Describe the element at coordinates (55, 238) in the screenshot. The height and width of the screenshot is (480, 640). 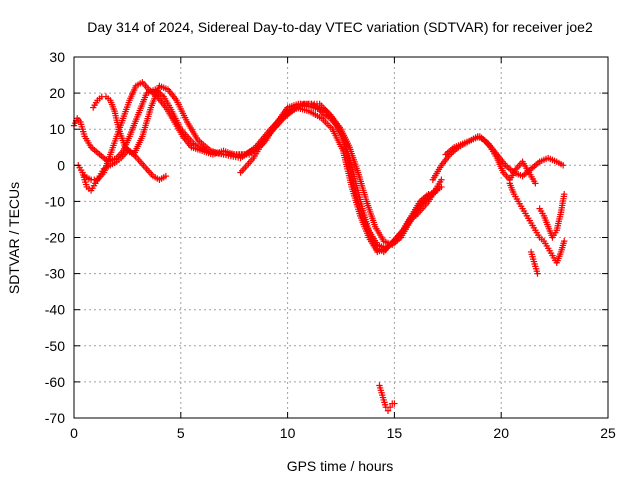
I see `y-tick-label: -20` at that location.